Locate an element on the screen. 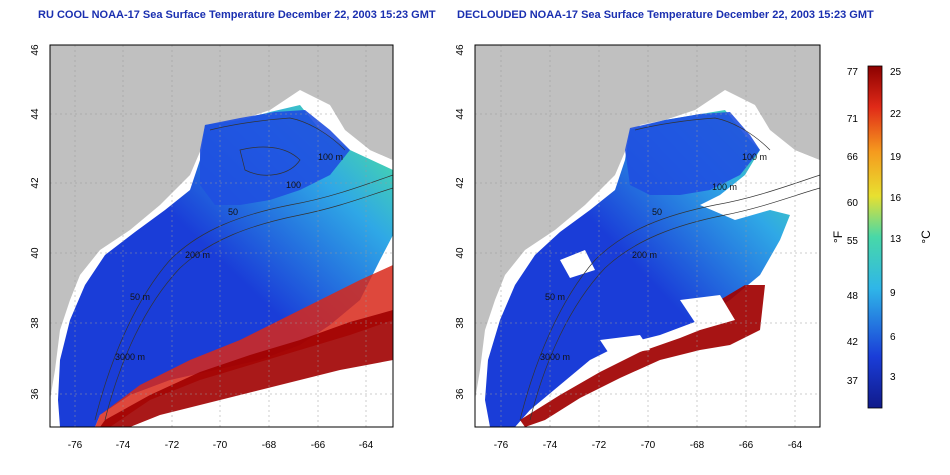  f-tick-label: 42 is located at coordinates (853, 342).